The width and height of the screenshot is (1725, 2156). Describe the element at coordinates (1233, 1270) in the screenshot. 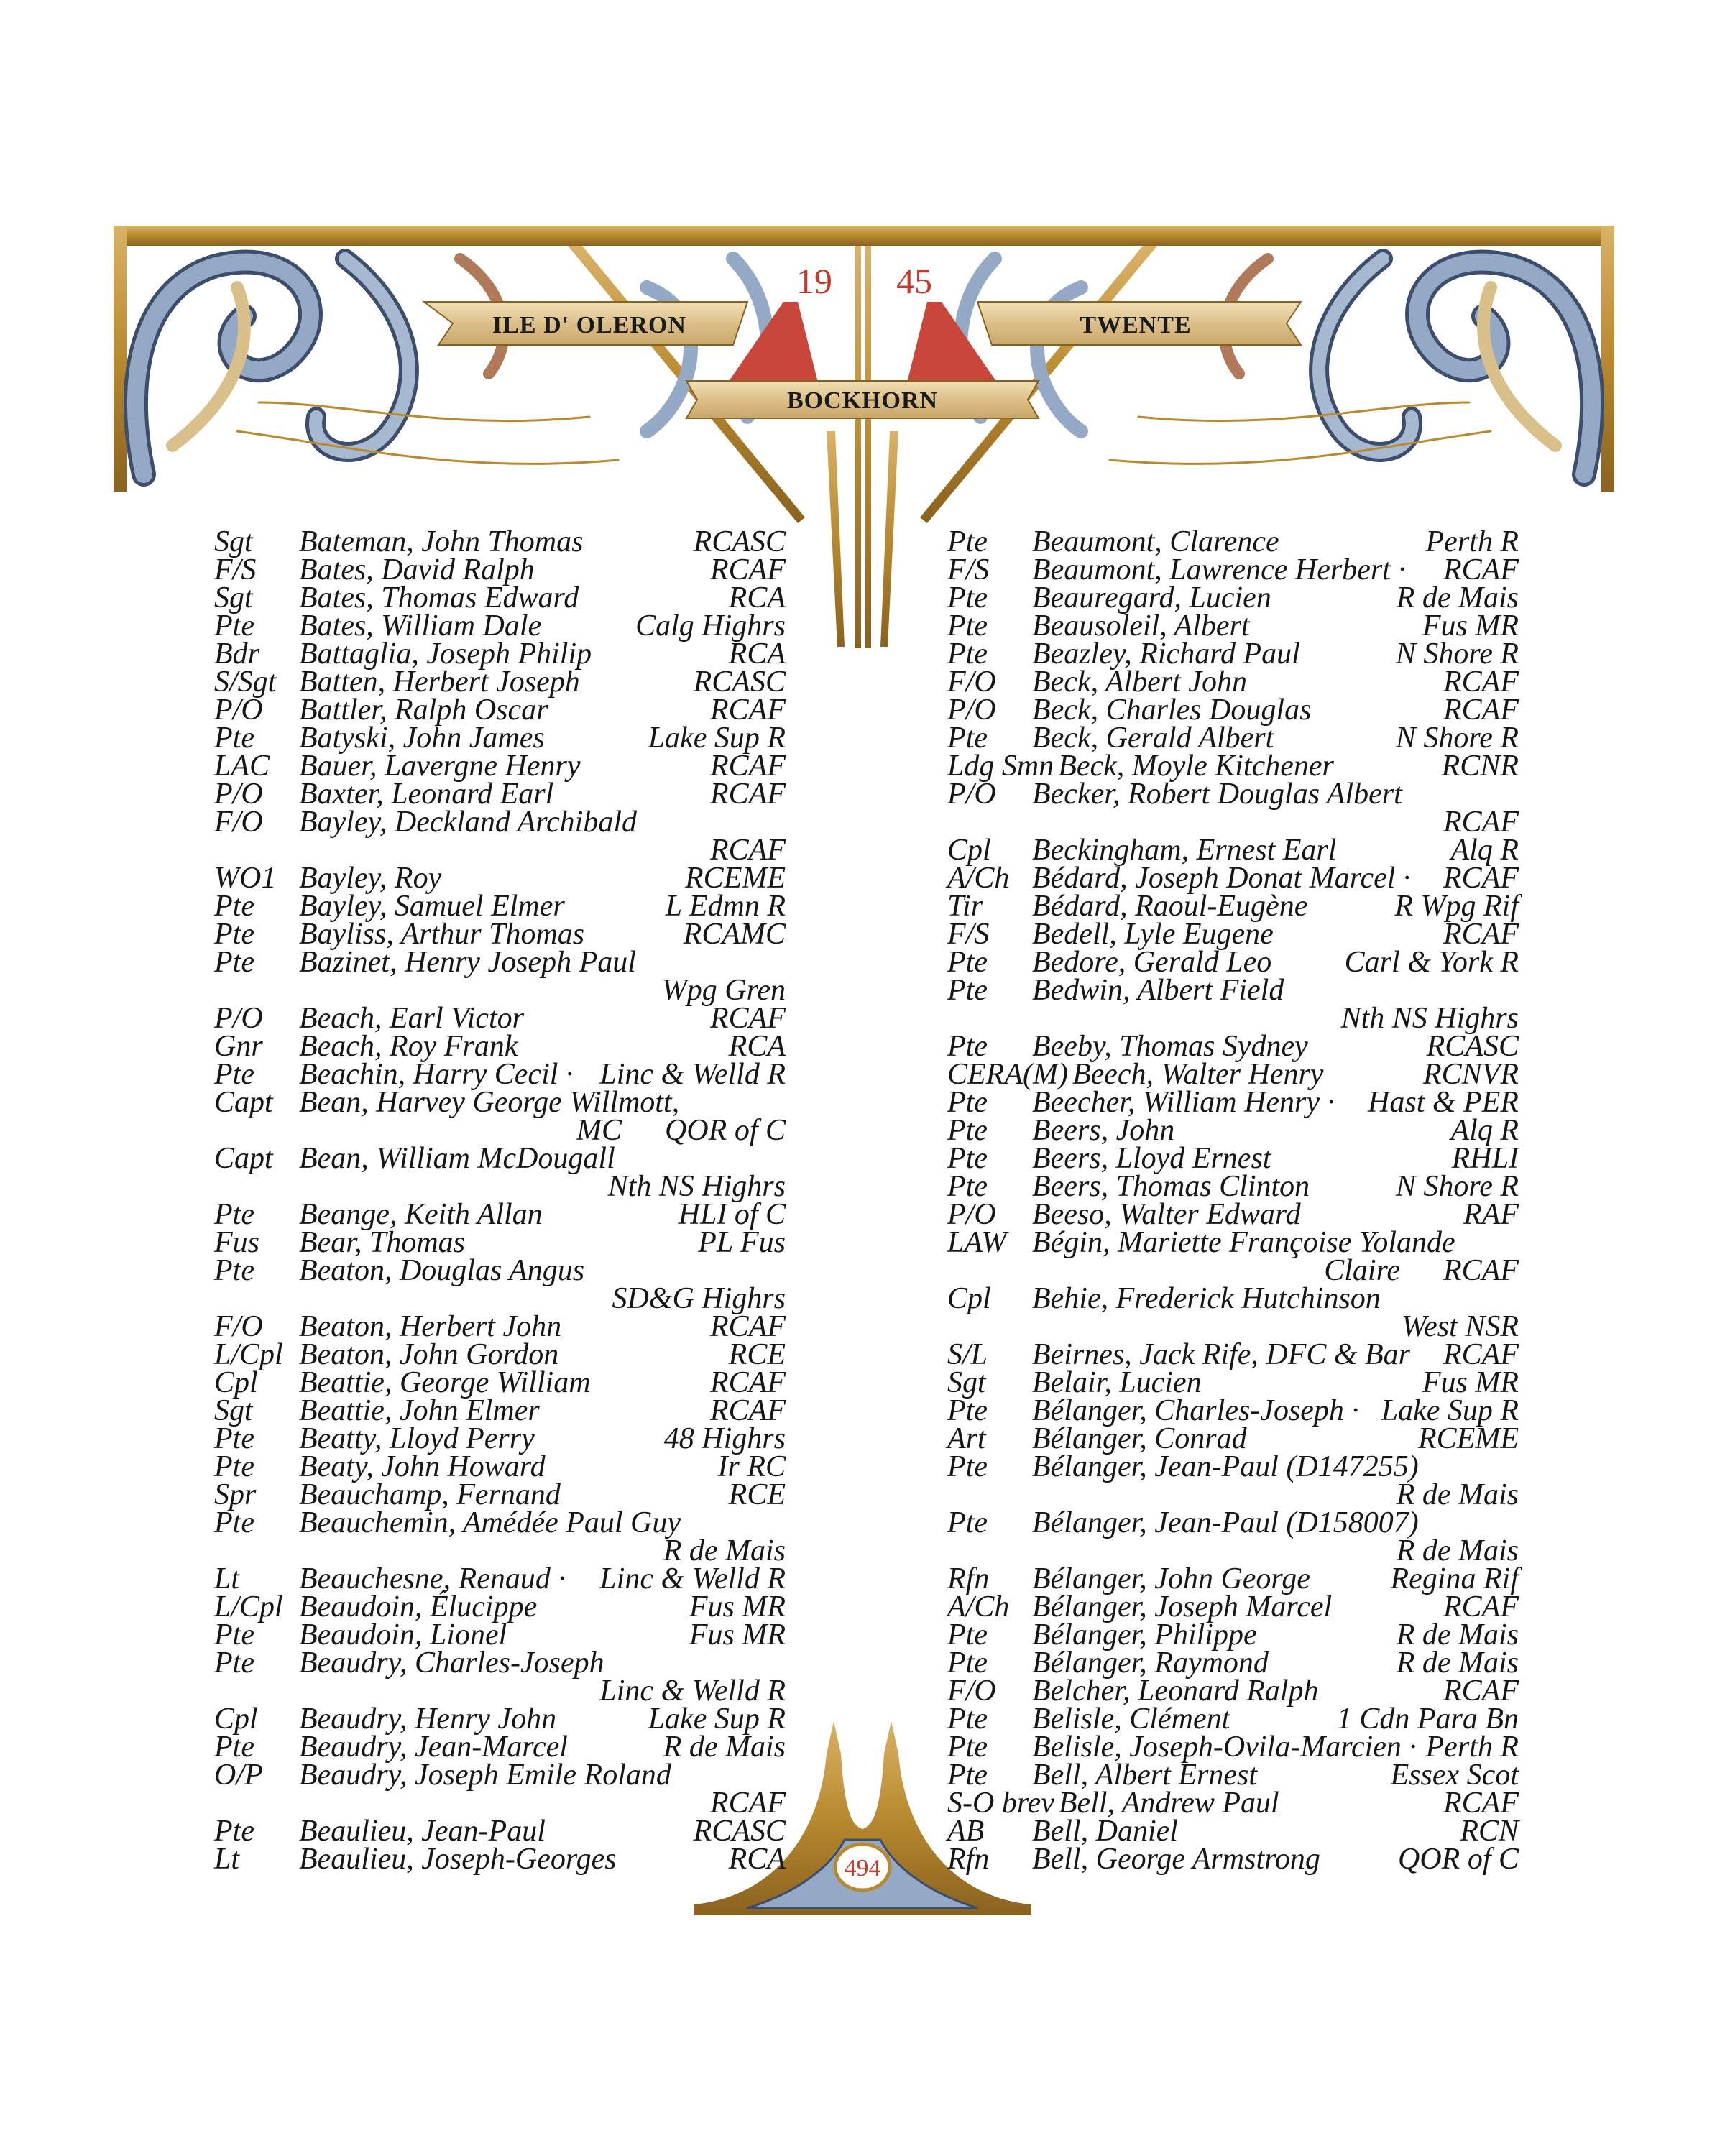

I see `entry-line-continued: Claire RCAF` at that location.